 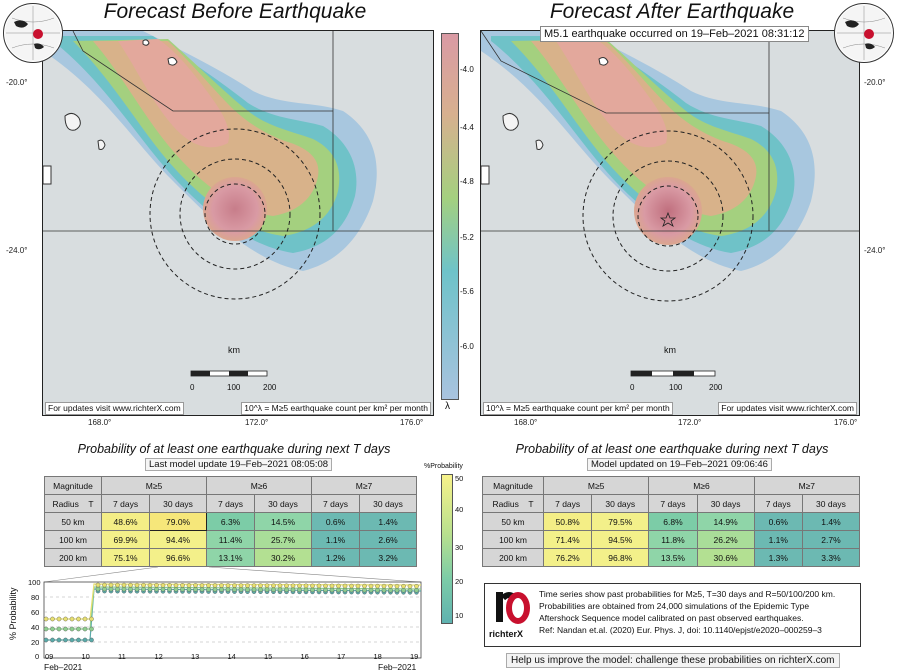 I want to click on right-table-subtitle: Model updated on 19–Feb–2021 09:06:46, so click(x=679, y=464).